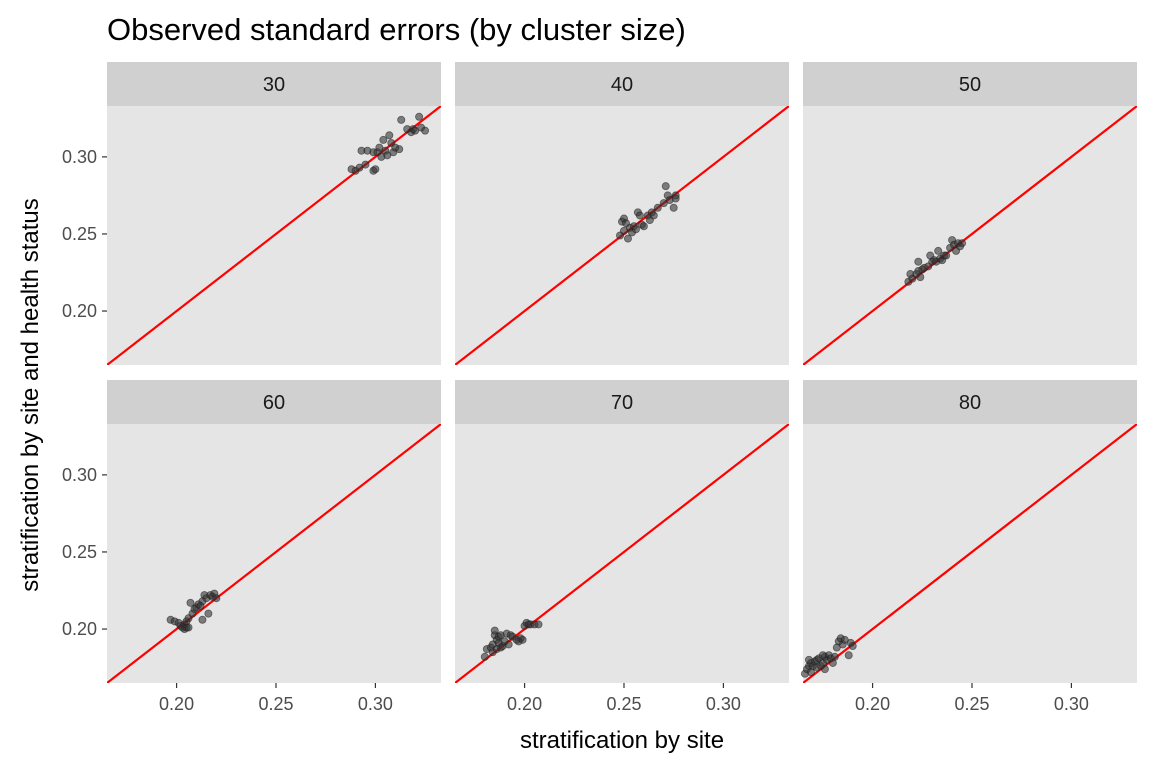  I want to click on facet-panel-40: 40, so click(622, 213).